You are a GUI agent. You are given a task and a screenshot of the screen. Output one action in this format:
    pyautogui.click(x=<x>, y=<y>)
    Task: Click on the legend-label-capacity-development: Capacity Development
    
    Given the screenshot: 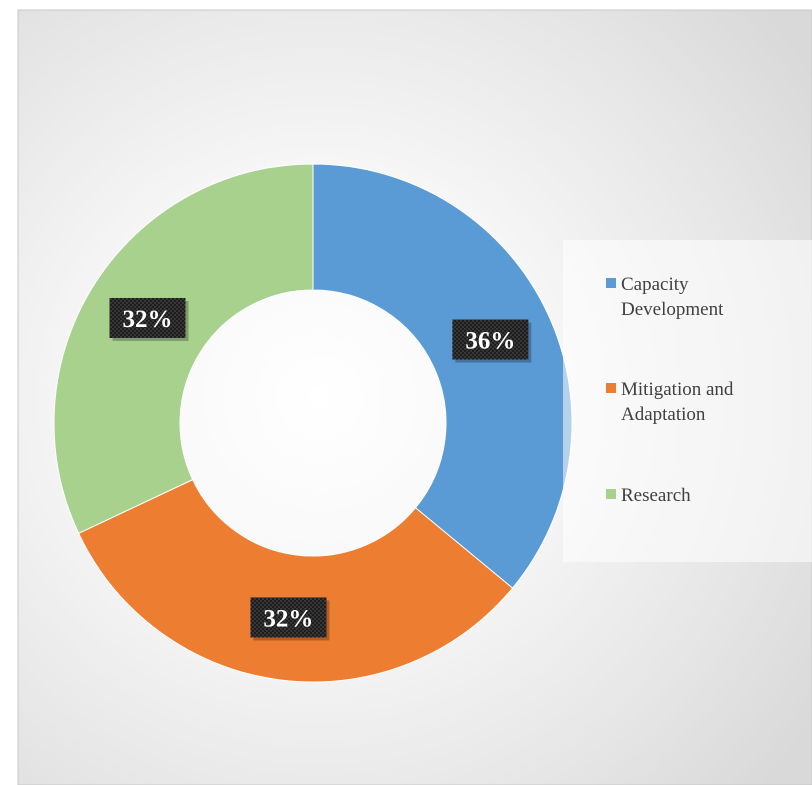 What is the action you would take?
    pyautogui.click(x=672, y=297)
    